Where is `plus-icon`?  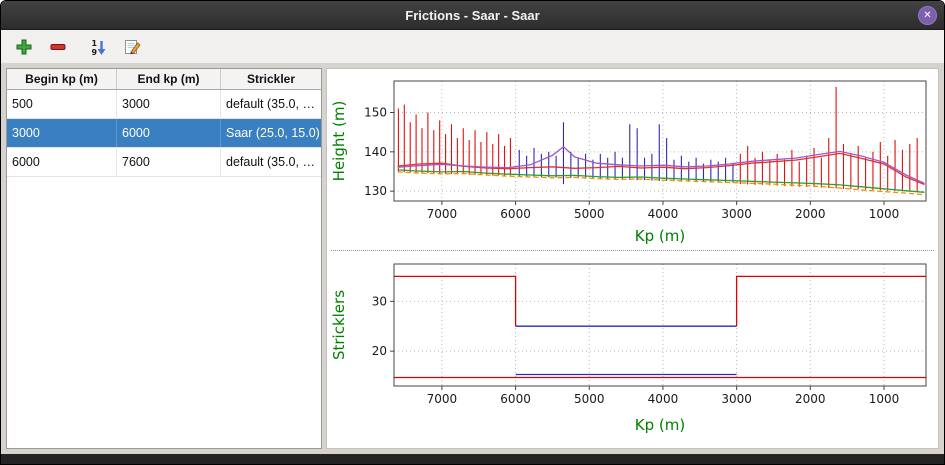 plus-icon is located at coordinates (24, 46).